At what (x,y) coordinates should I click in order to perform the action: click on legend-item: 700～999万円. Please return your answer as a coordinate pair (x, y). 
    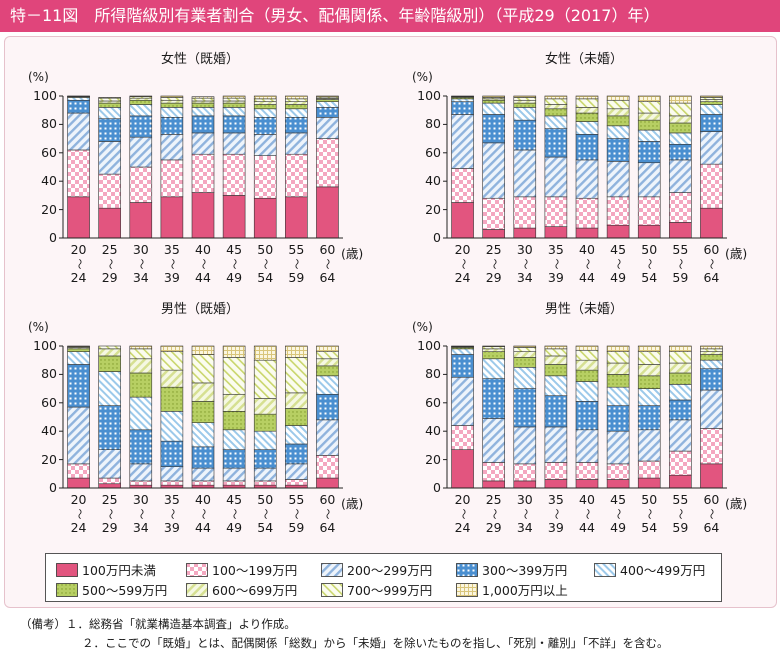
    Looking at the image, I should click on (376, 589).